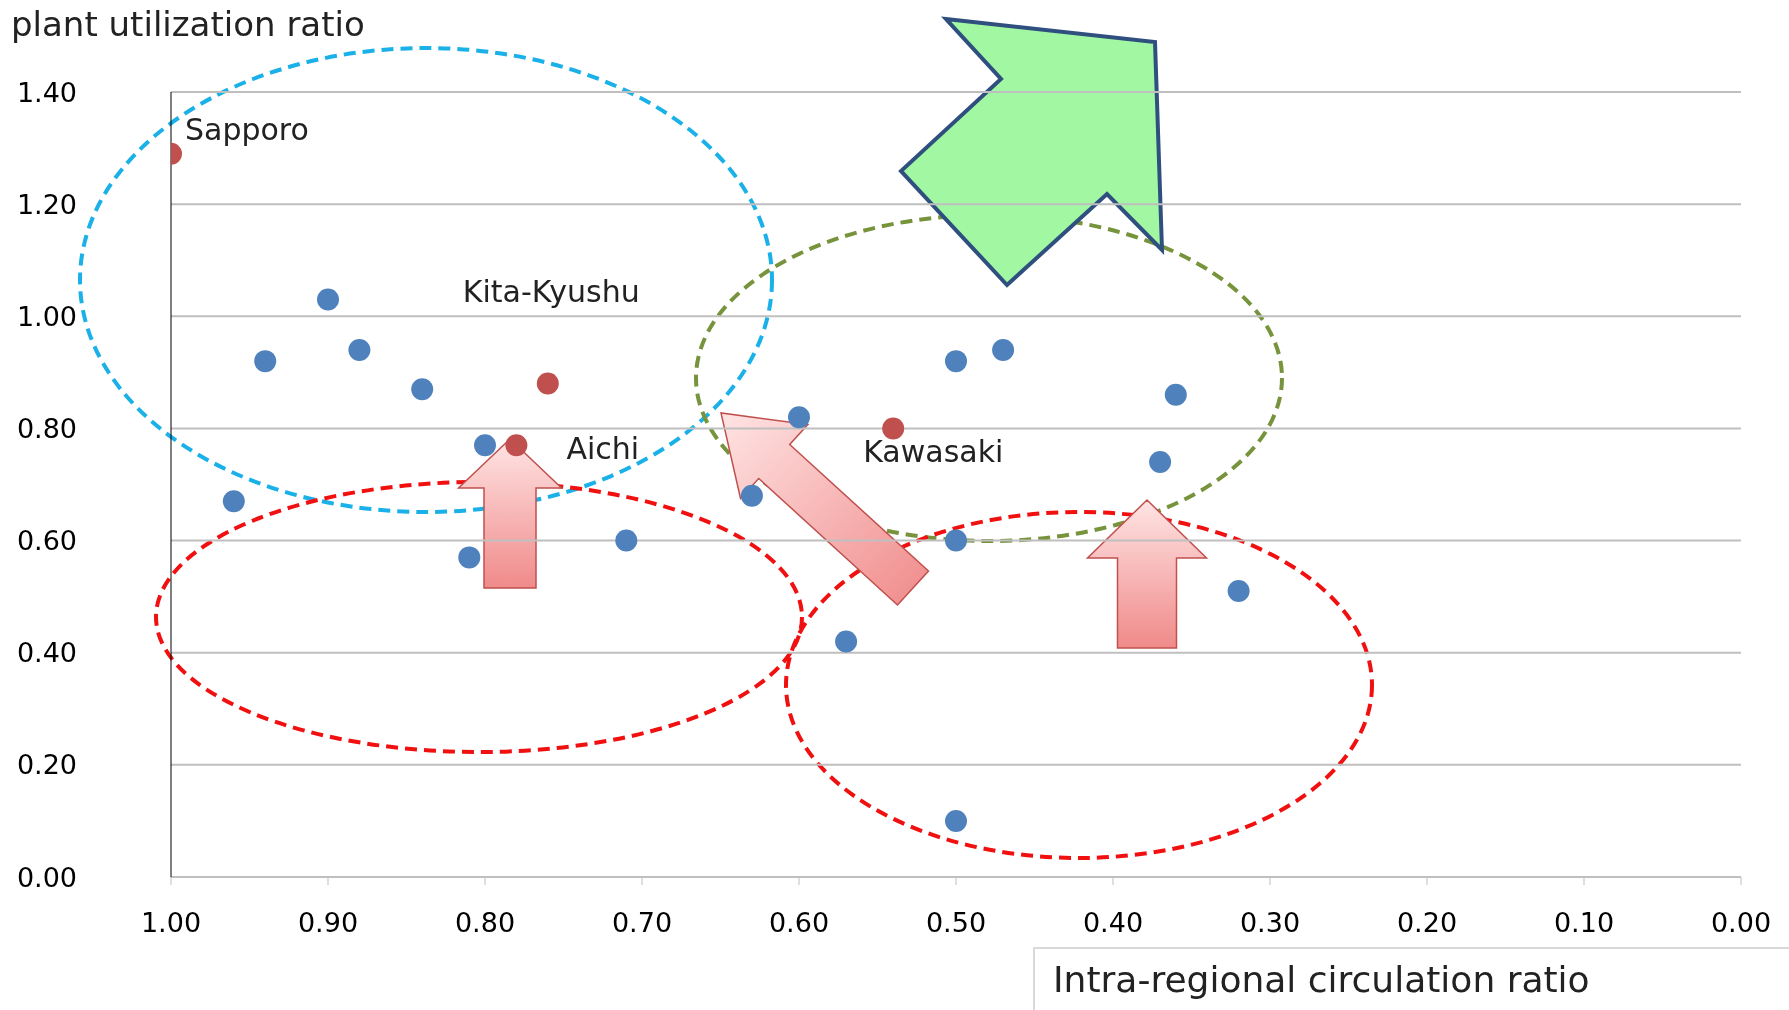 This screenshot has width=1789, height=1010. I want to click on y-tick-label: 0.80, so click(46, 429).